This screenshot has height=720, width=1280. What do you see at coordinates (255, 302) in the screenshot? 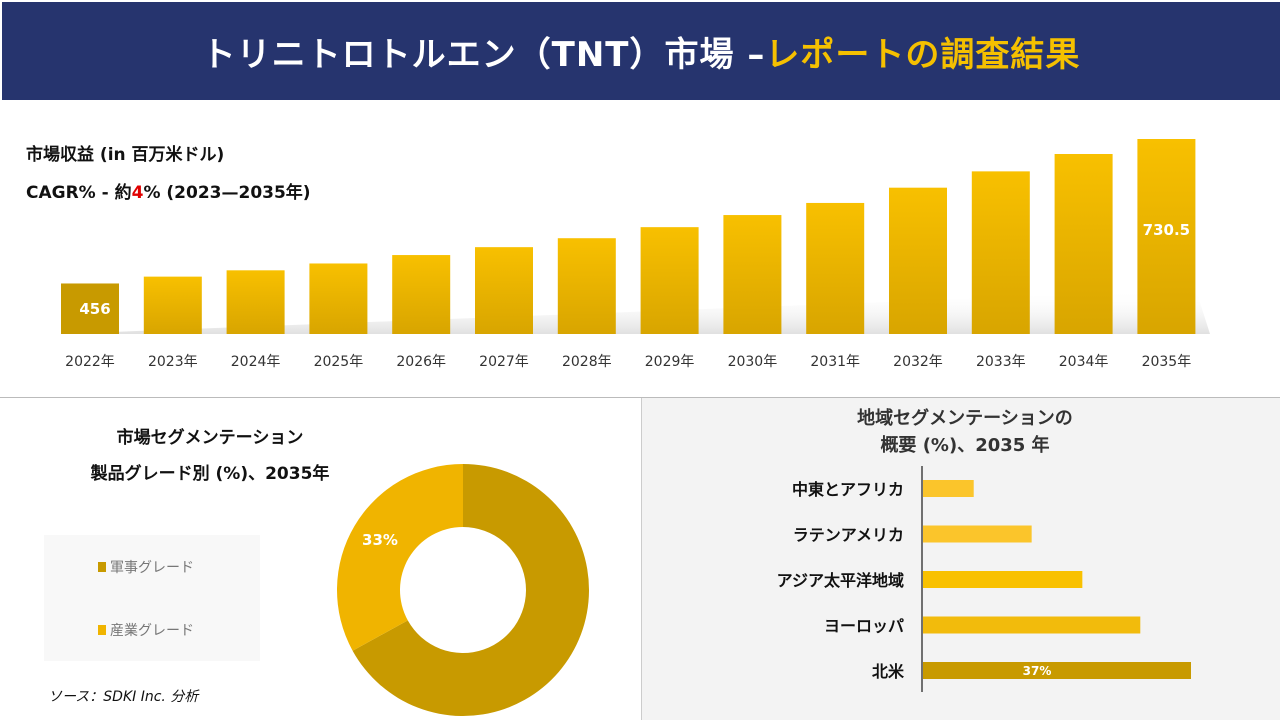
I see `bar-2024年` at bounding box center [255, 302].